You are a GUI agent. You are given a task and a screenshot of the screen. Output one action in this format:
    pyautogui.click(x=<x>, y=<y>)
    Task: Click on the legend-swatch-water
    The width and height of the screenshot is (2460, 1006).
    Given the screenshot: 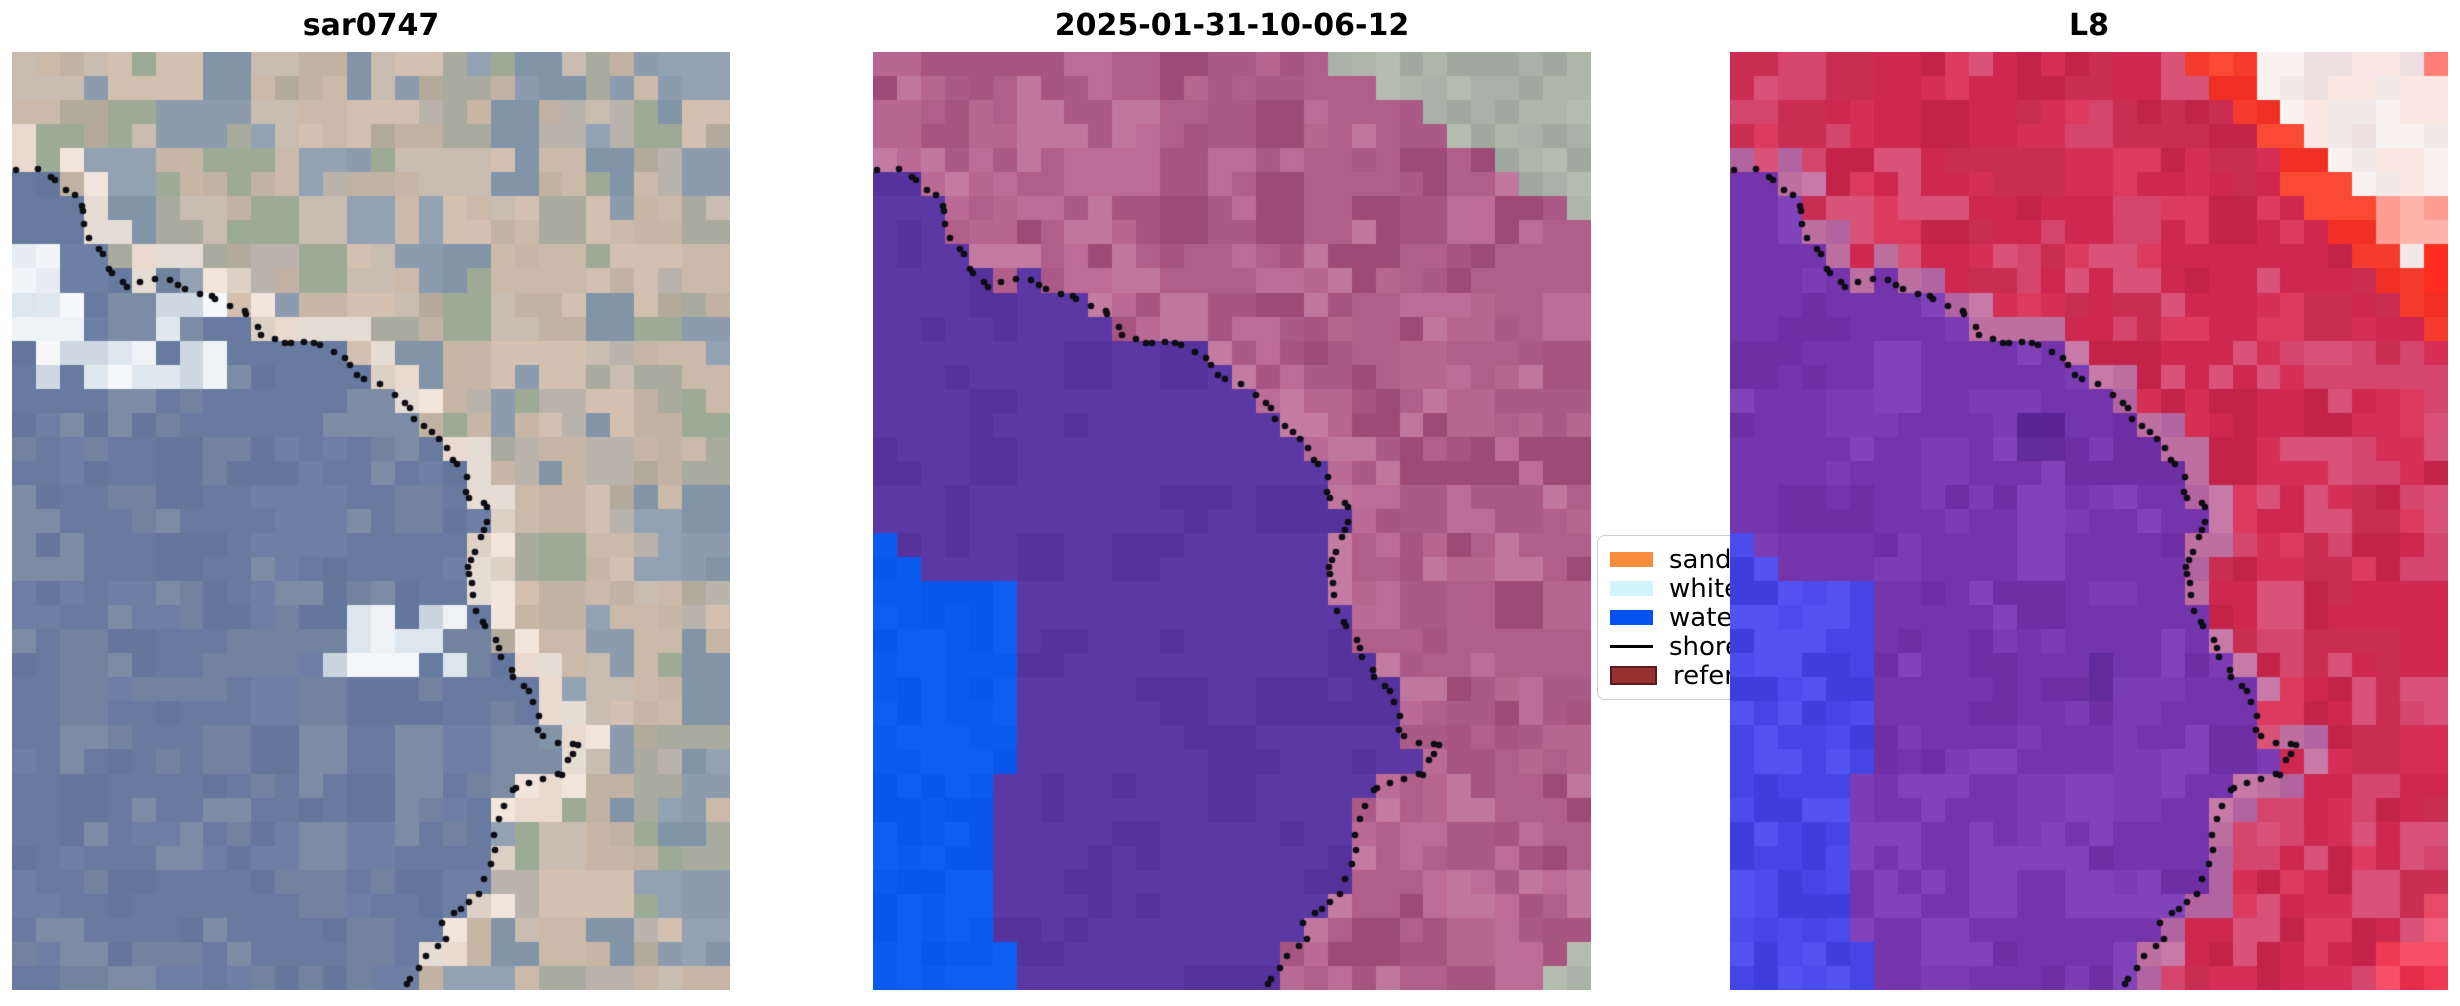 What is the action you would take?
    pyautogui.click(x=1631, y=617)
    